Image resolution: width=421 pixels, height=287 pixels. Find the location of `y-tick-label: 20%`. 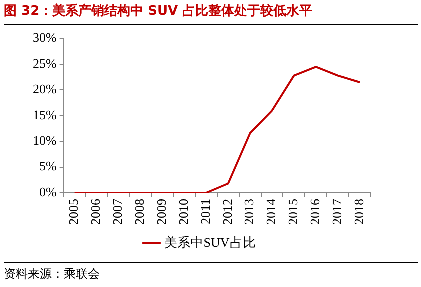

y-tick-label: 20% is located at coordinates (44, 89).